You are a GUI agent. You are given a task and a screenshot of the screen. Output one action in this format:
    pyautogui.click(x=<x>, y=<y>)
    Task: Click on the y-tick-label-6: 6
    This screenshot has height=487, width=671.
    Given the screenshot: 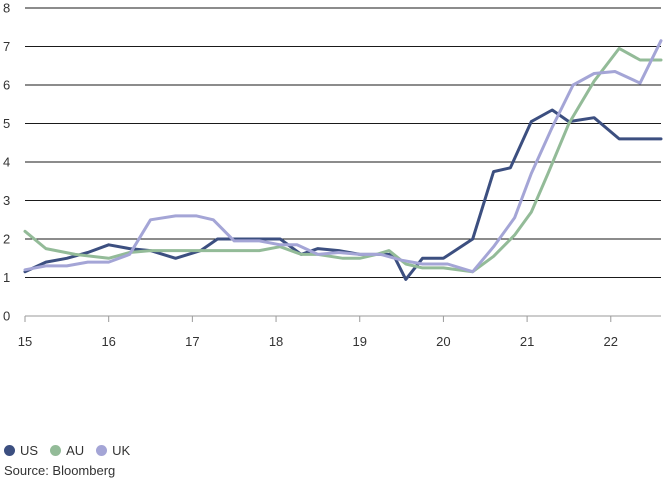 What is the action you would take?
    pyautogui.click(x=6, y=85)
    